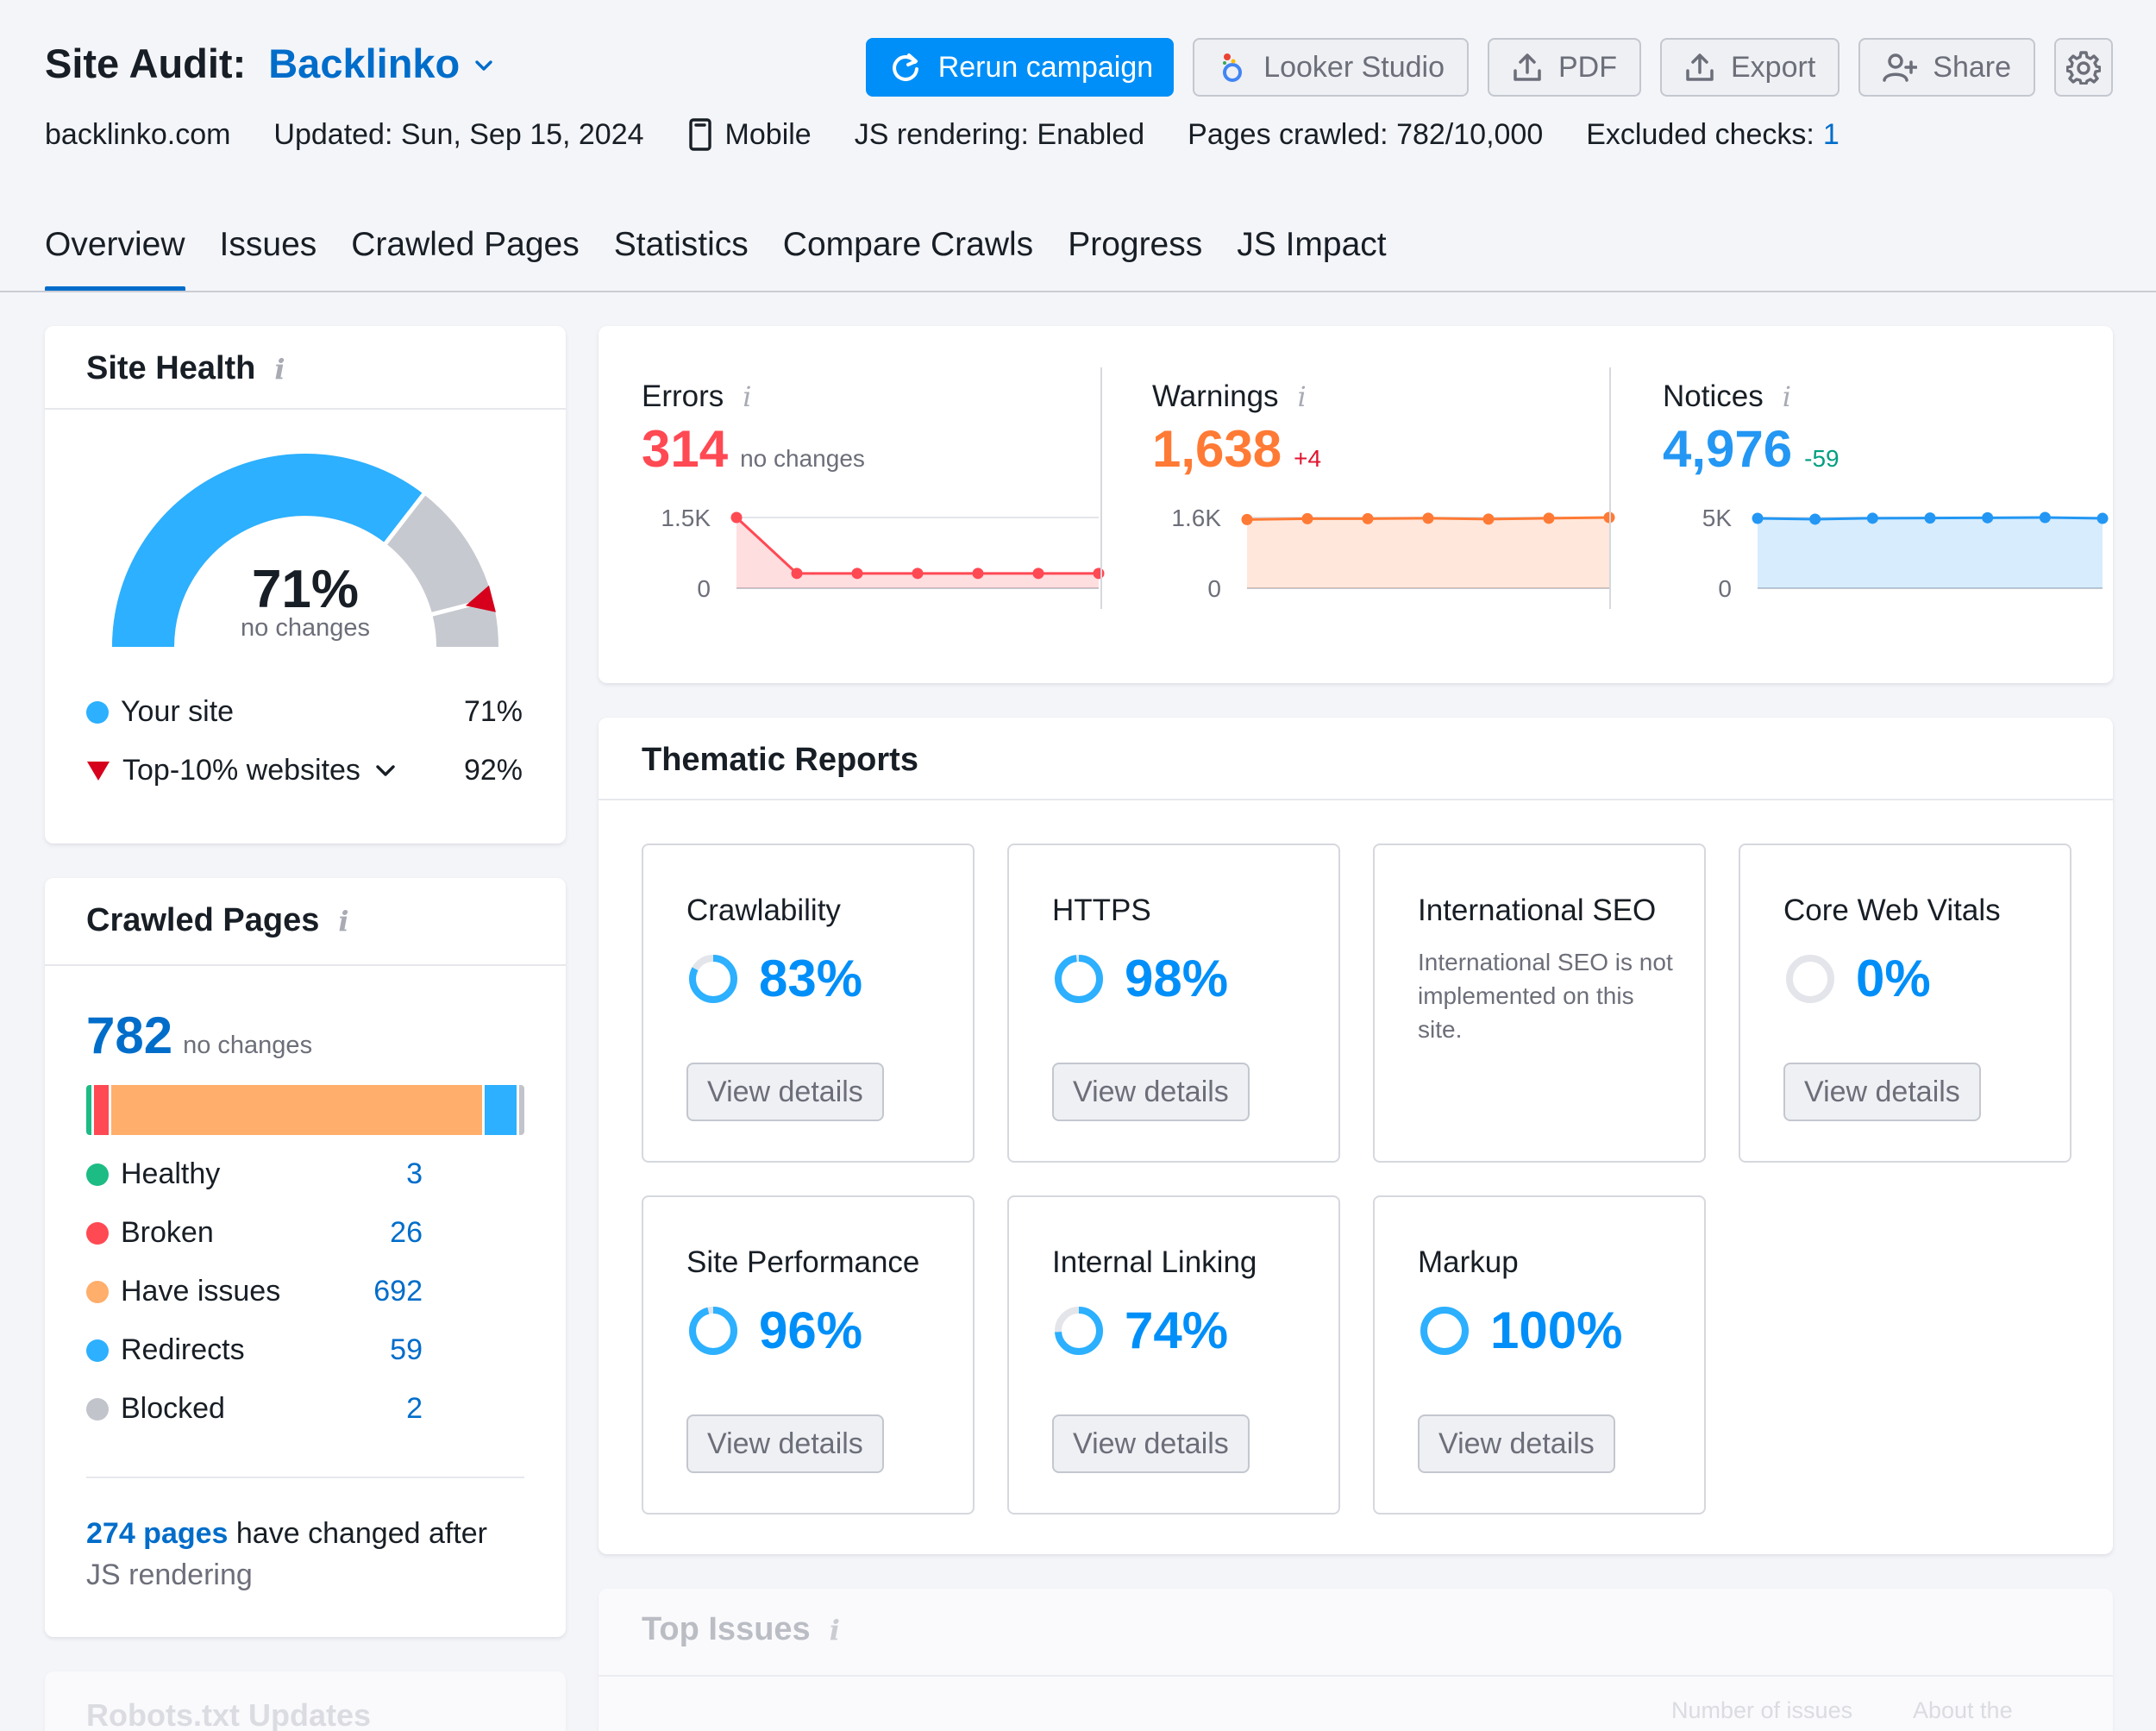 This screenshot has height=1731, width=2156. I want to click on thematic-report-crawlability: Crawlability 83% View details, so click(808, 1004).